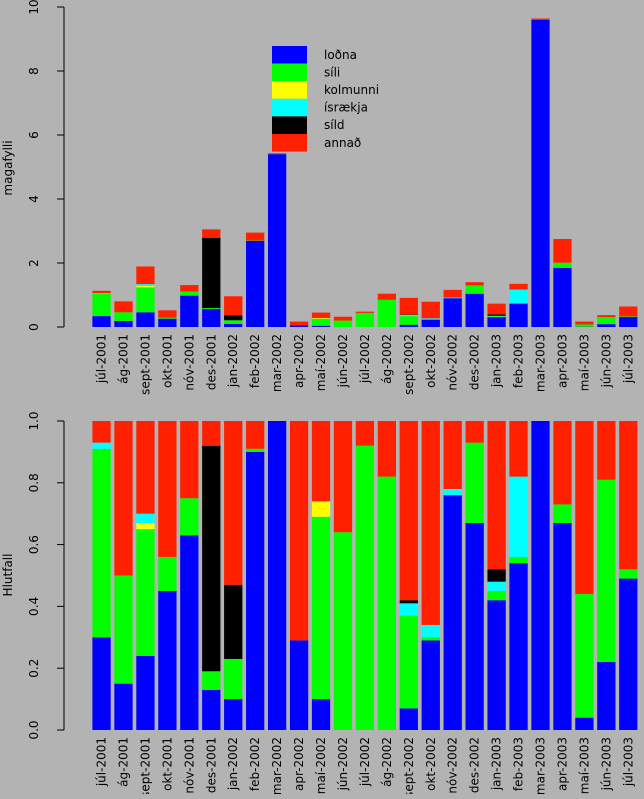  What do you see at coordinates (189, 362) in the screenshot?
I see `x-tick-label-1-5: nóv-2001` at bounding box center [189, 362].